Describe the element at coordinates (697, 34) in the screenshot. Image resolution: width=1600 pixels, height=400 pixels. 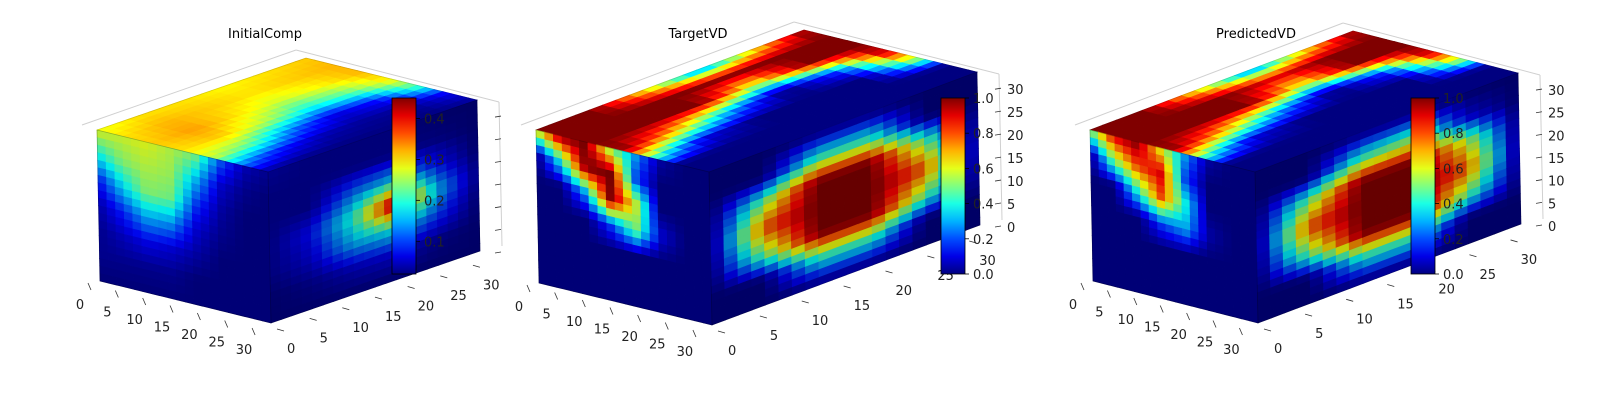
I see `panel-title: TargetVD` at that location.